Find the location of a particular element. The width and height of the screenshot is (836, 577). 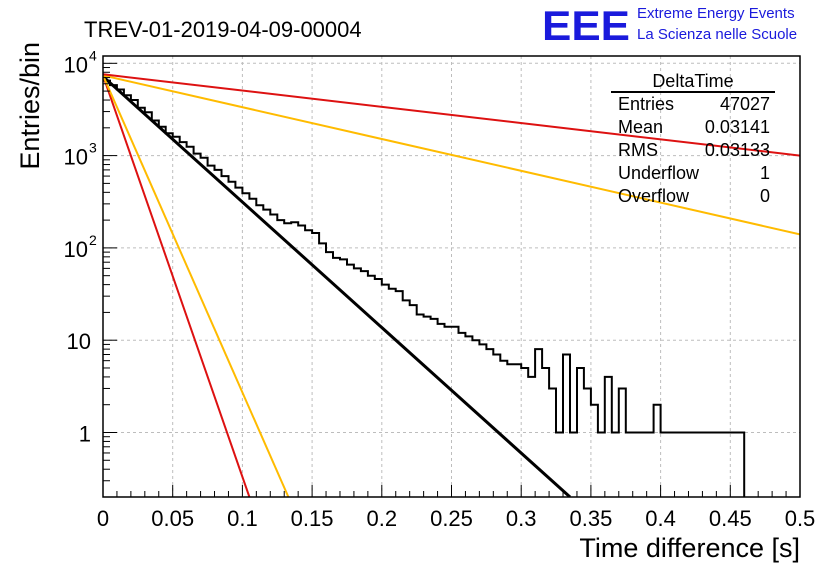

y-tick-label-exponent: 4 is located at coordinates (93, 55).